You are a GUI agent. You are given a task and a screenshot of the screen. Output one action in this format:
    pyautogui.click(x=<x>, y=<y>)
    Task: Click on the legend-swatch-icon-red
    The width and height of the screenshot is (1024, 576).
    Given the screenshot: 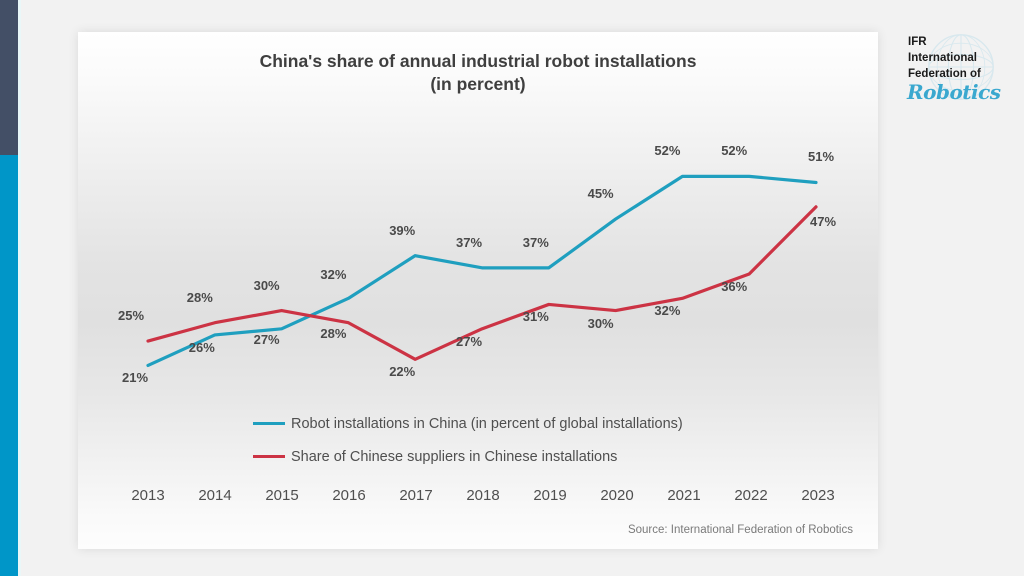 What is the action you would take?
    pyautogui.click(x=269, y=456)
    